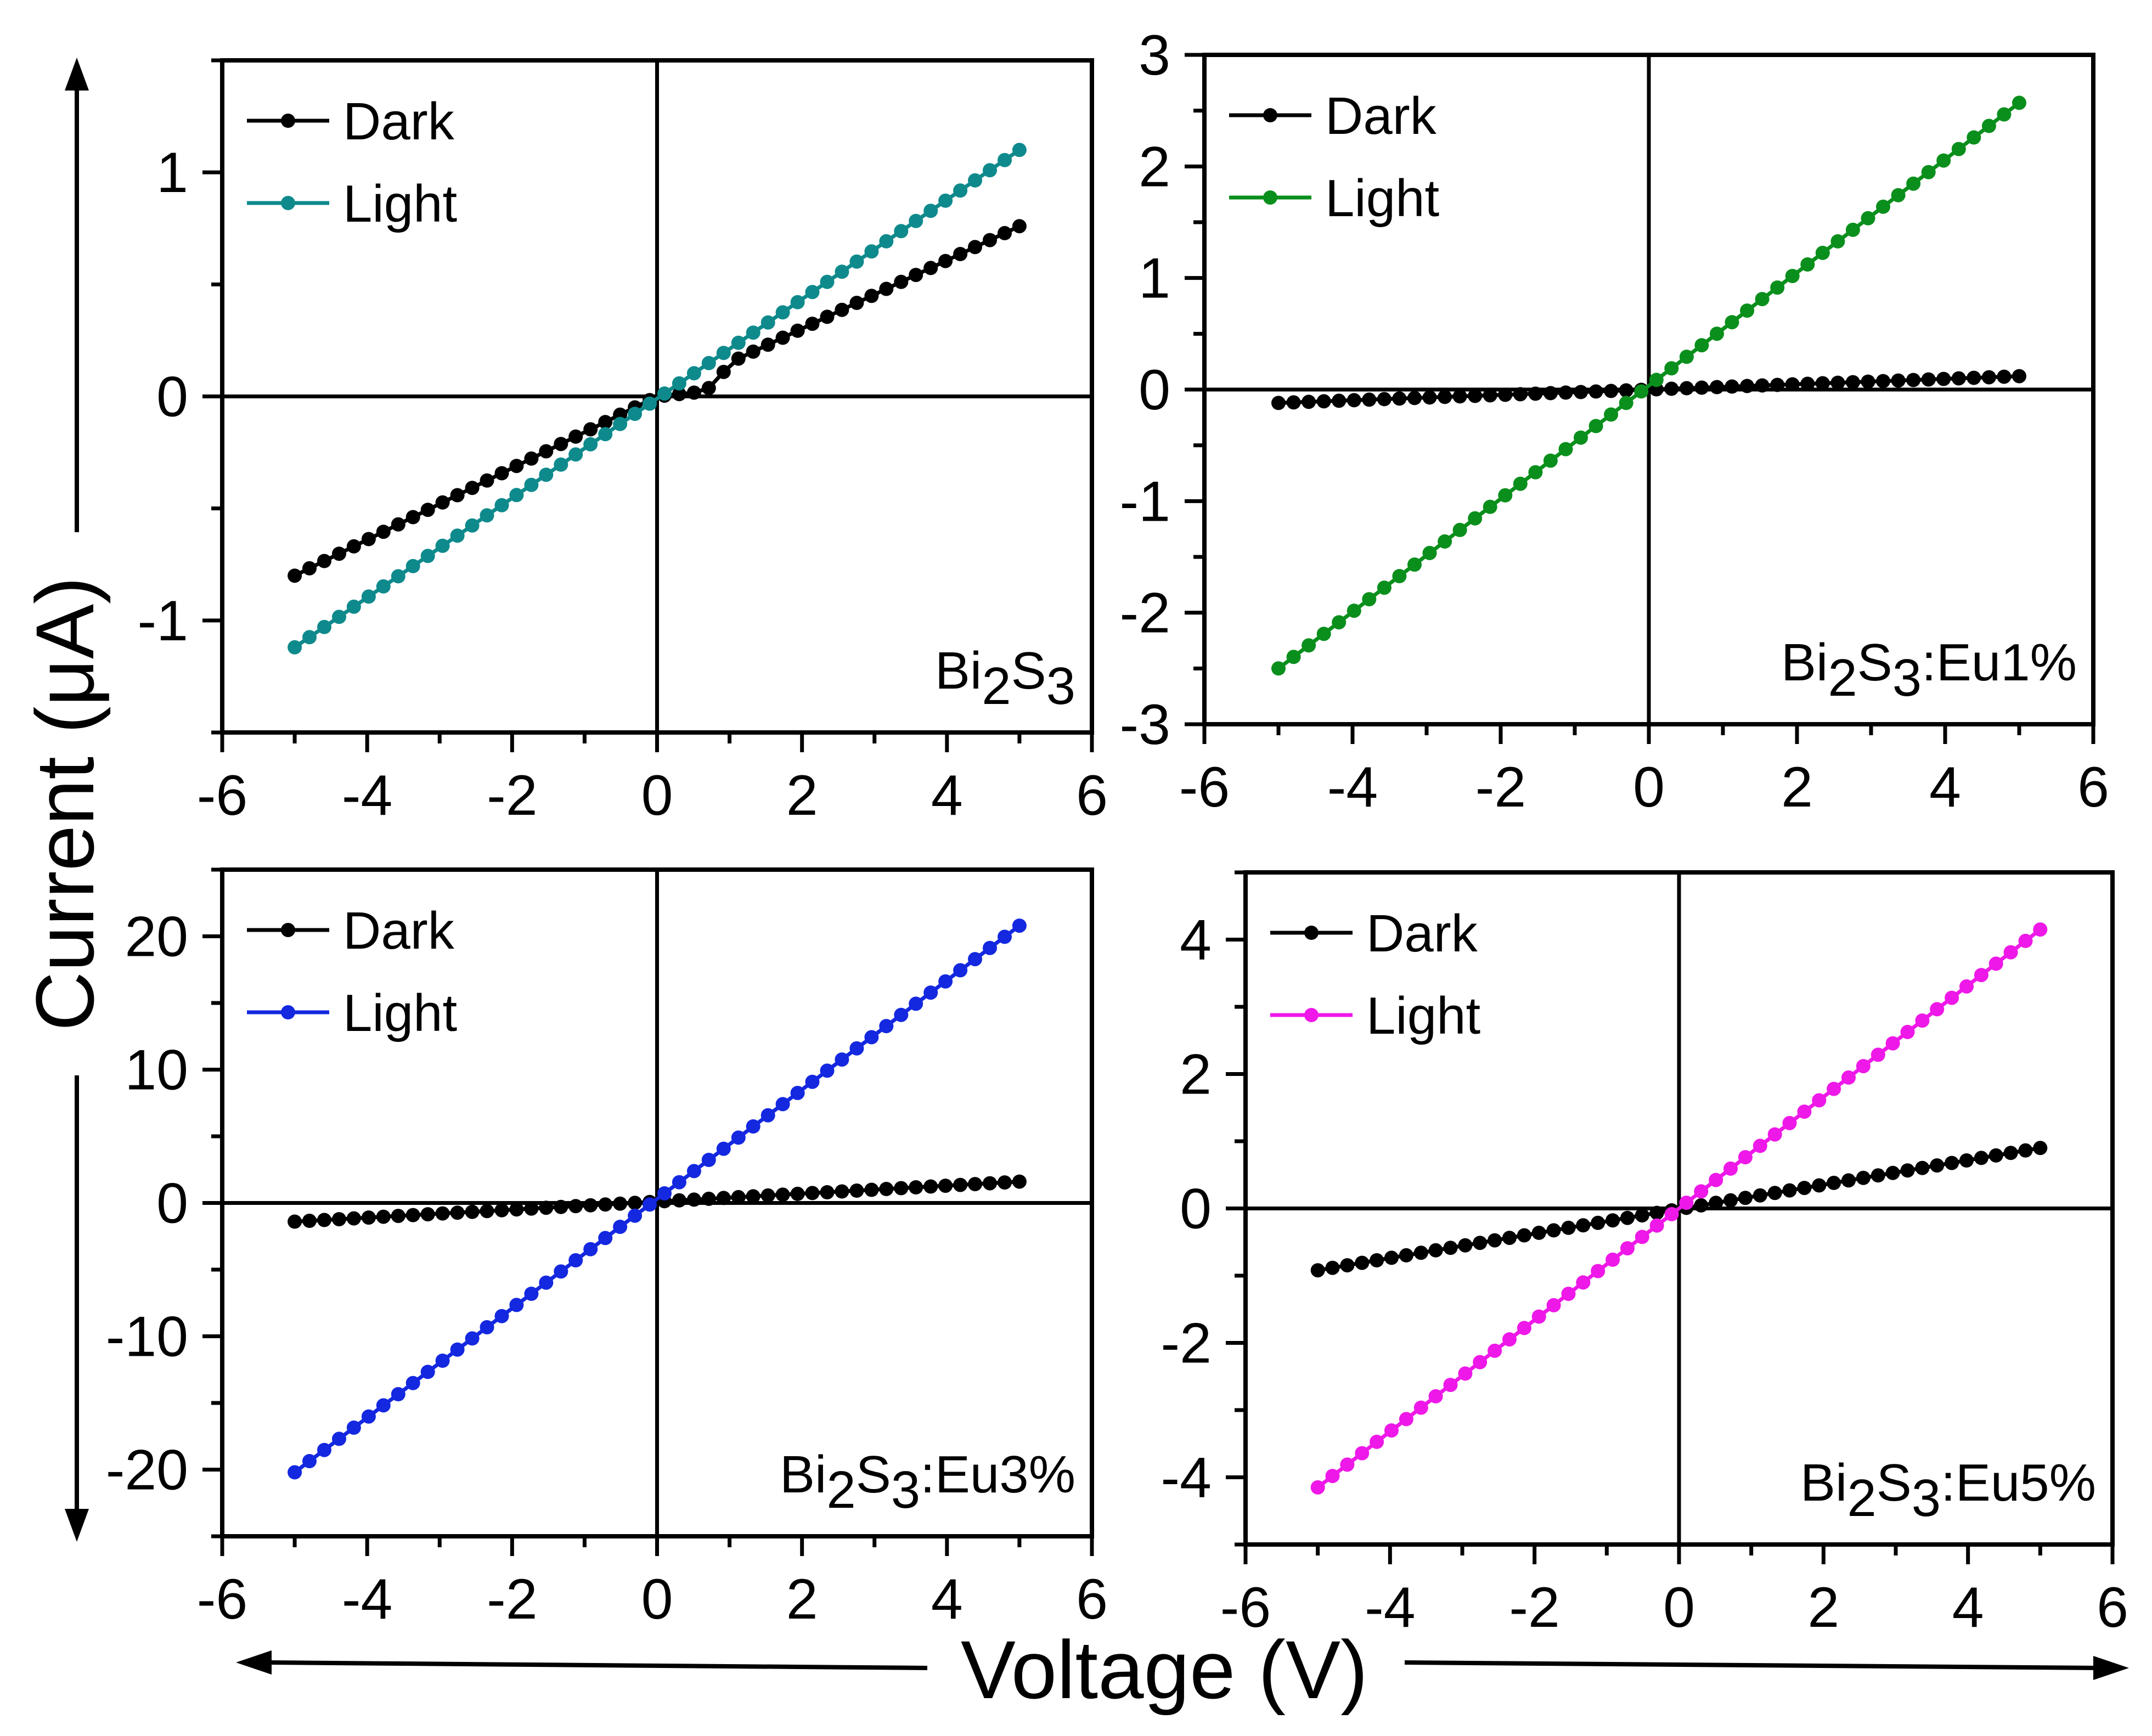 This screenshot has width=2152, height=1736. Describe the element at coordinates (2112, 1607) in the screenshot. I see `x-tick-label: 6` at that location.